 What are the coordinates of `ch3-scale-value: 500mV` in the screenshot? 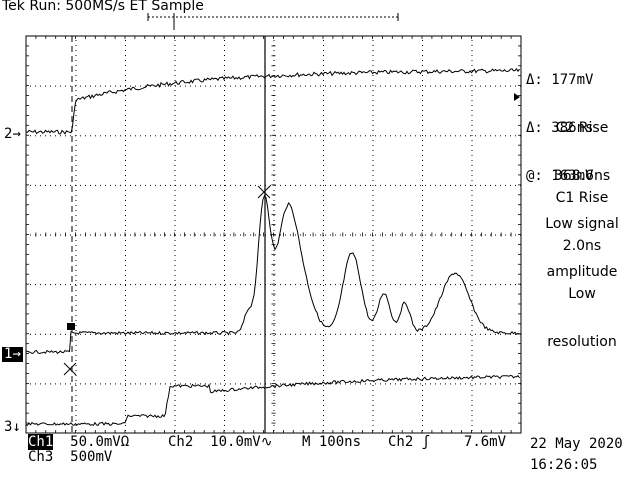 It's located at (91, 457).